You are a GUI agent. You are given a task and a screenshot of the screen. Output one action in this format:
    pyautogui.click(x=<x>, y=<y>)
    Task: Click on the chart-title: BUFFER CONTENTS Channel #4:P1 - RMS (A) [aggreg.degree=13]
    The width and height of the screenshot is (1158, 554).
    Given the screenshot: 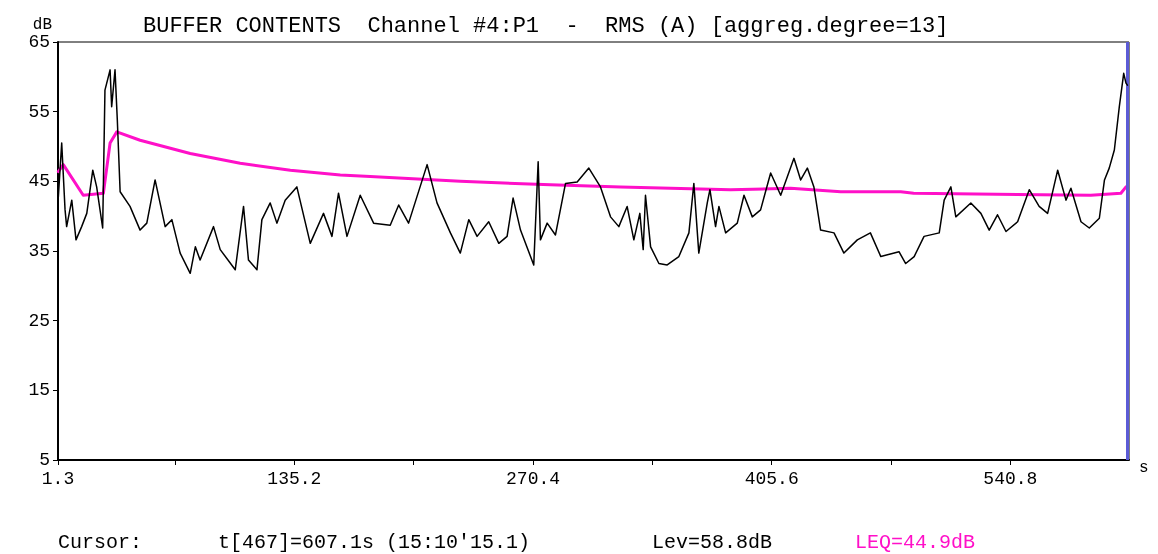 What is the action you would take?
    pyautogui.click(x=546, y=26)
    